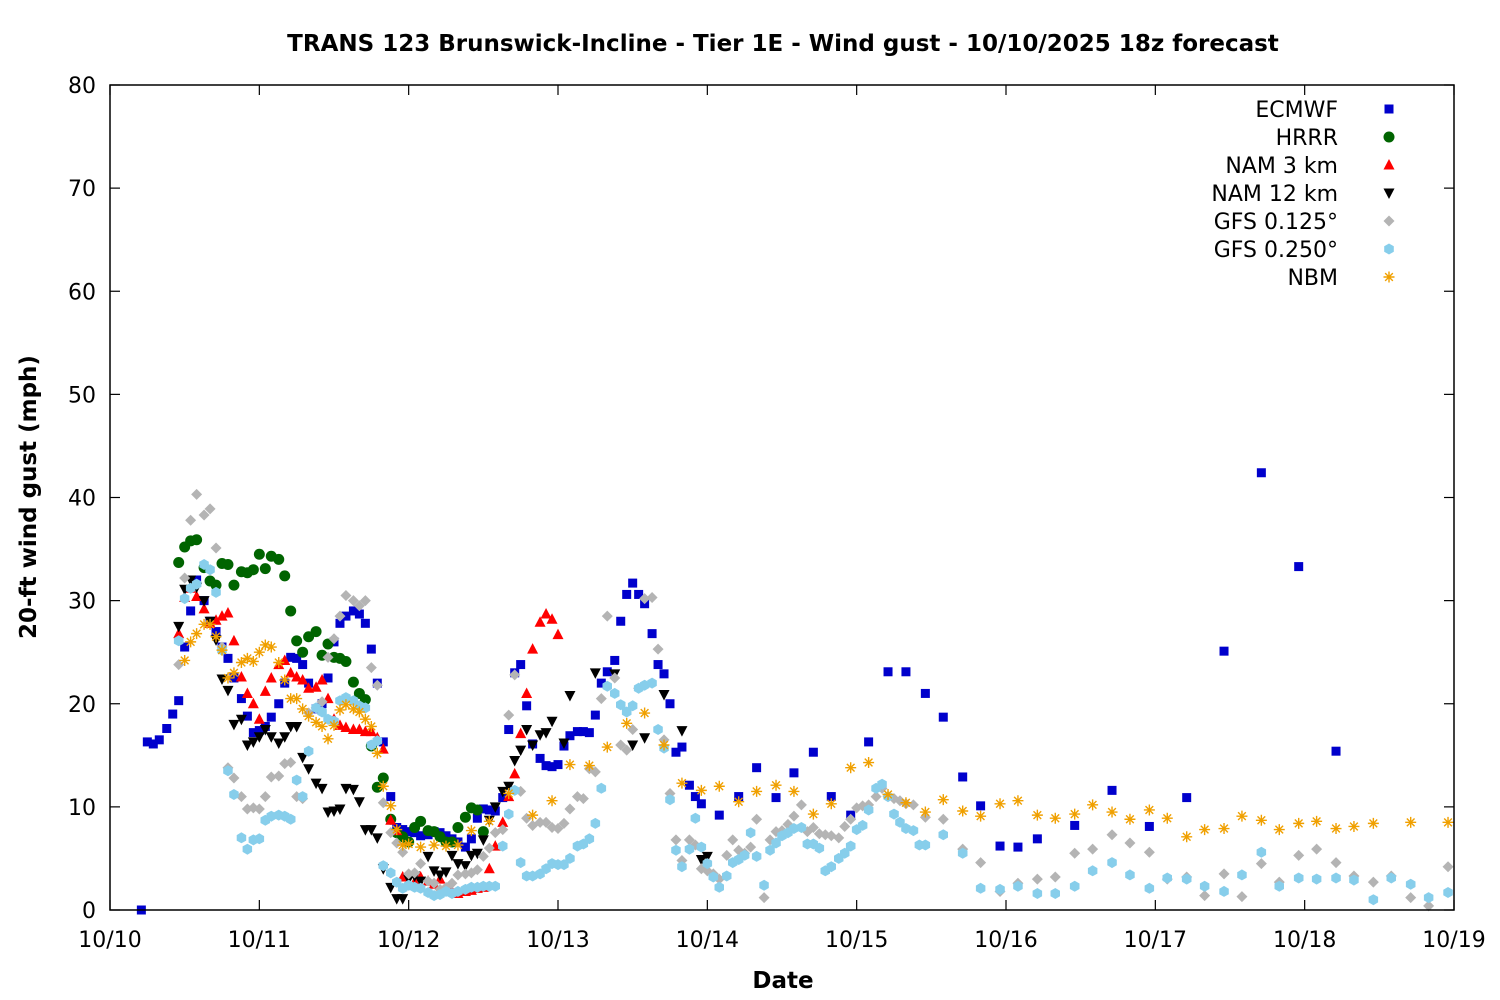  Describe the element at coordinates (82, 86) in the screenshot. I see `y-tick-label: 80` at that location.